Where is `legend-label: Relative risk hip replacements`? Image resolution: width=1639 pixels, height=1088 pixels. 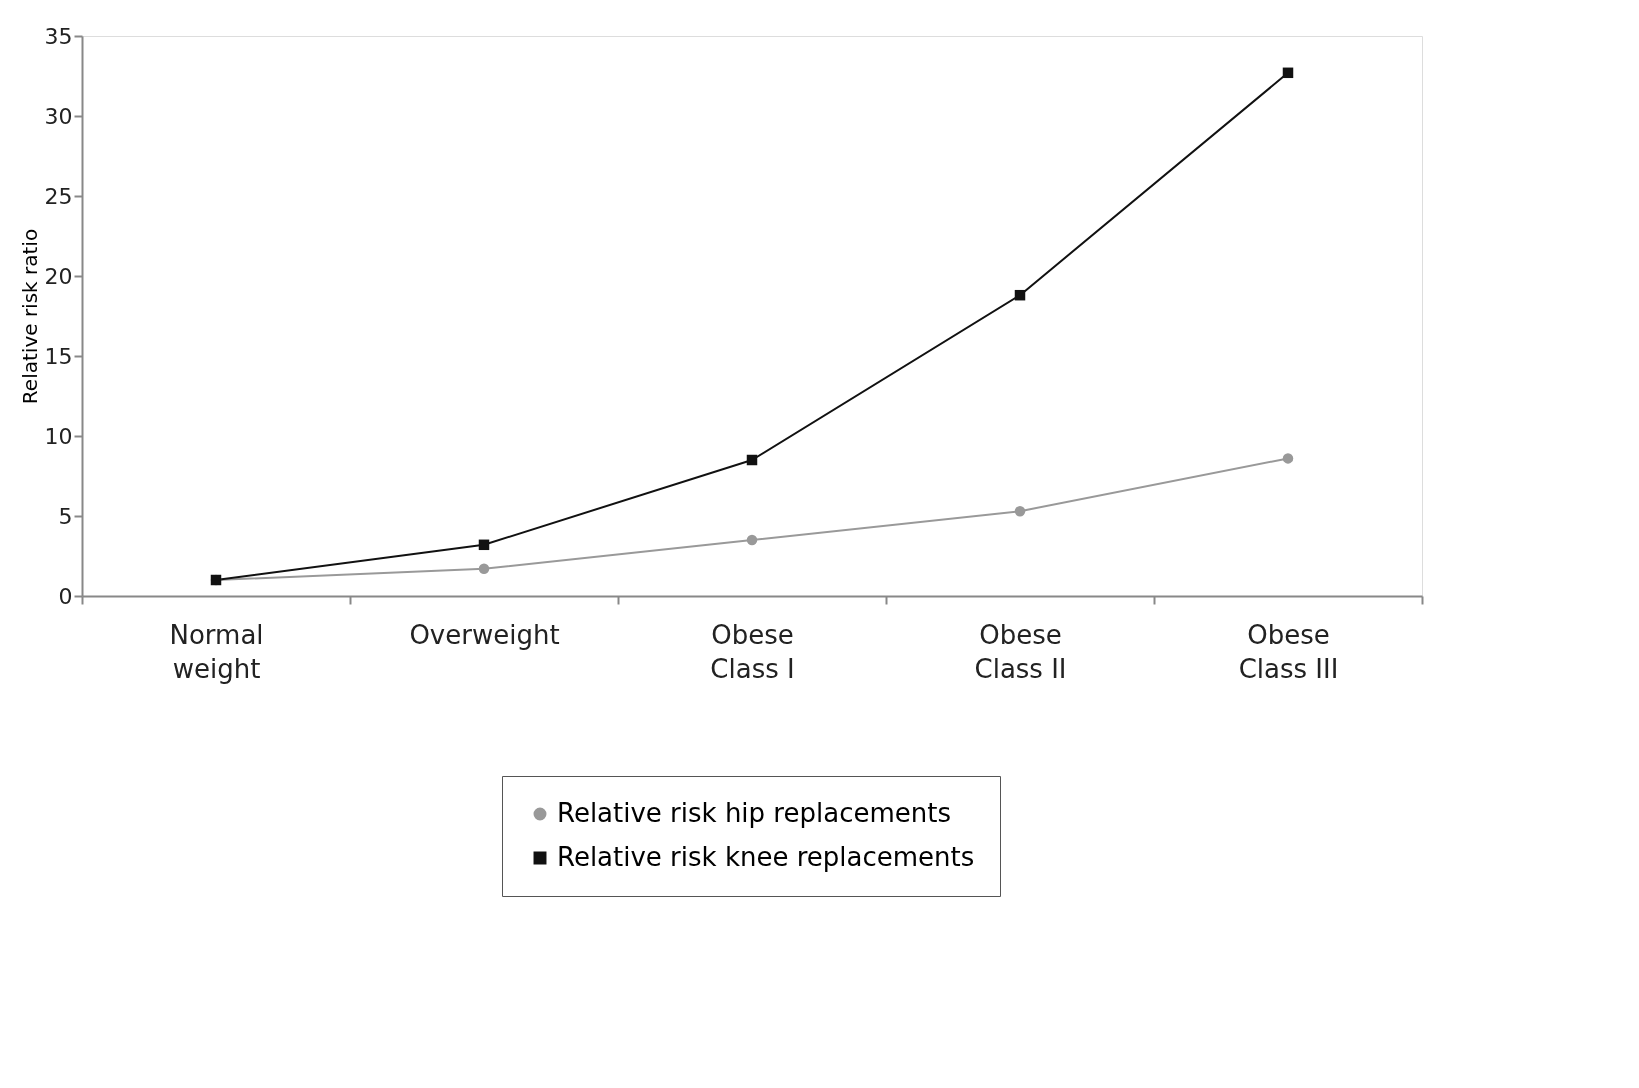
legend-label: Relative risk hip replacements is located at coordinates (754, 813).